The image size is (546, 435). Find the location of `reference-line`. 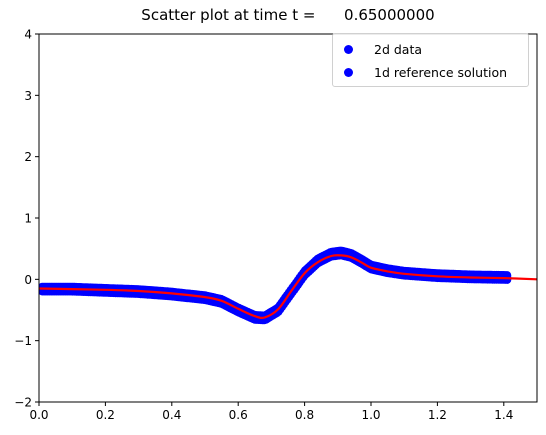

reference-line is located at coordinates (288, 286).